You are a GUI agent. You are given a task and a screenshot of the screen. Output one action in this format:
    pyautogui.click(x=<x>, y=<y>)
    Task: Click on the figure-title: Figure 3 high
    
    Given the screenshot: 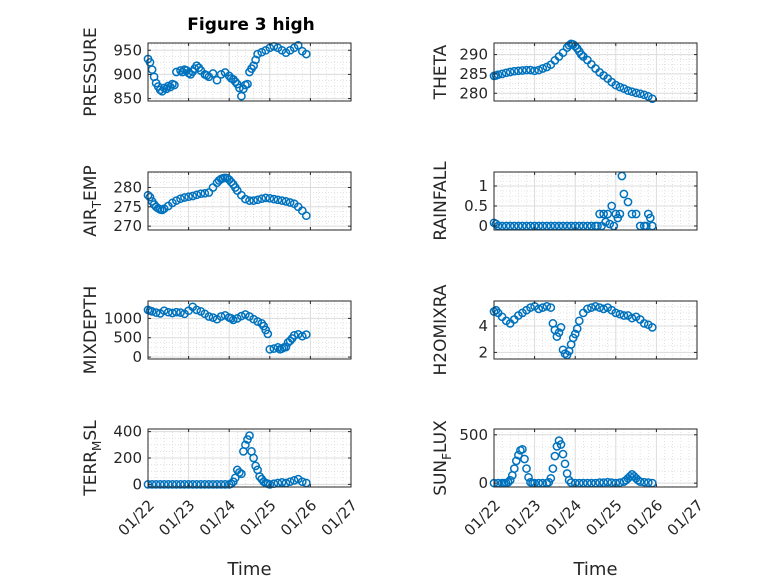 What is the action you would take?
    pyautogui.click(x=251, y=25)
    